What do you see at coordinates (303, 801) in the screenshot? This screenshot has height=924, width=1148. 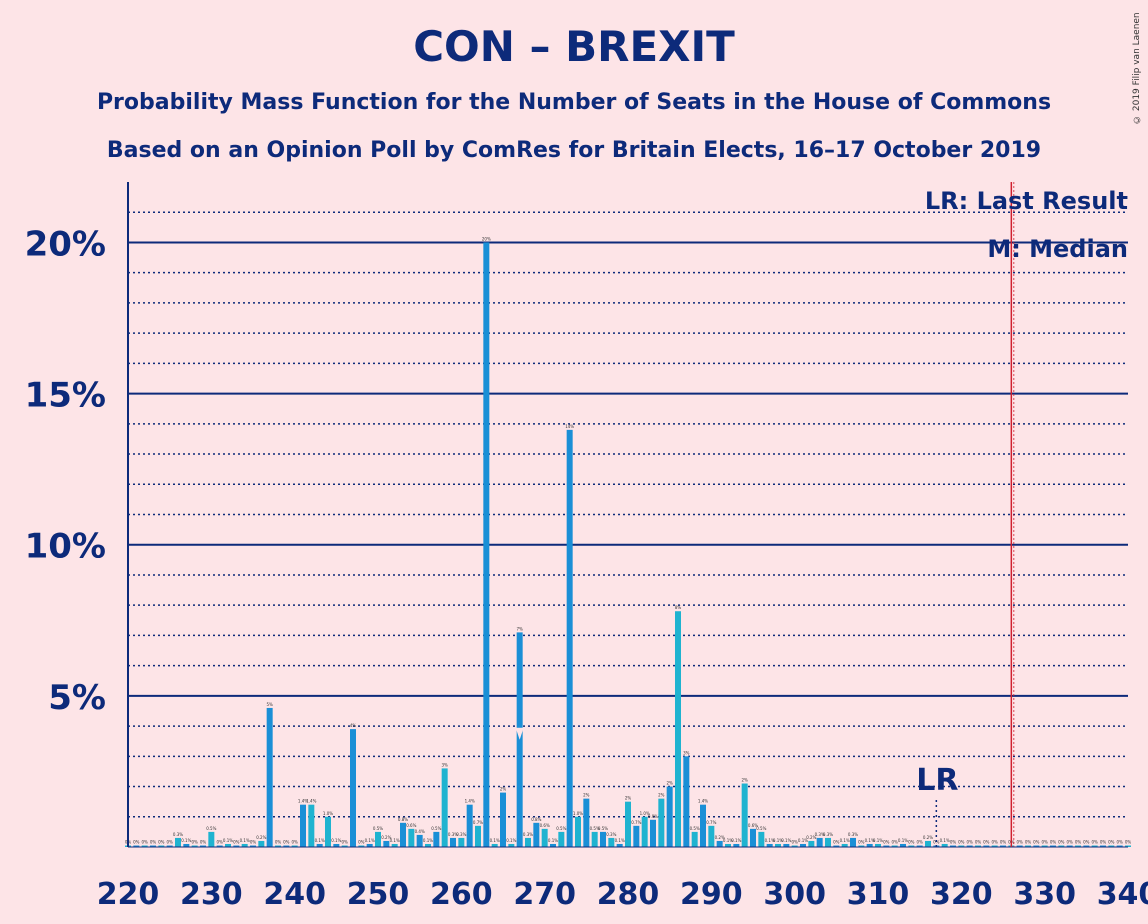 I see `bar-value-label: 1.4%` at bounding box center [303, 801].